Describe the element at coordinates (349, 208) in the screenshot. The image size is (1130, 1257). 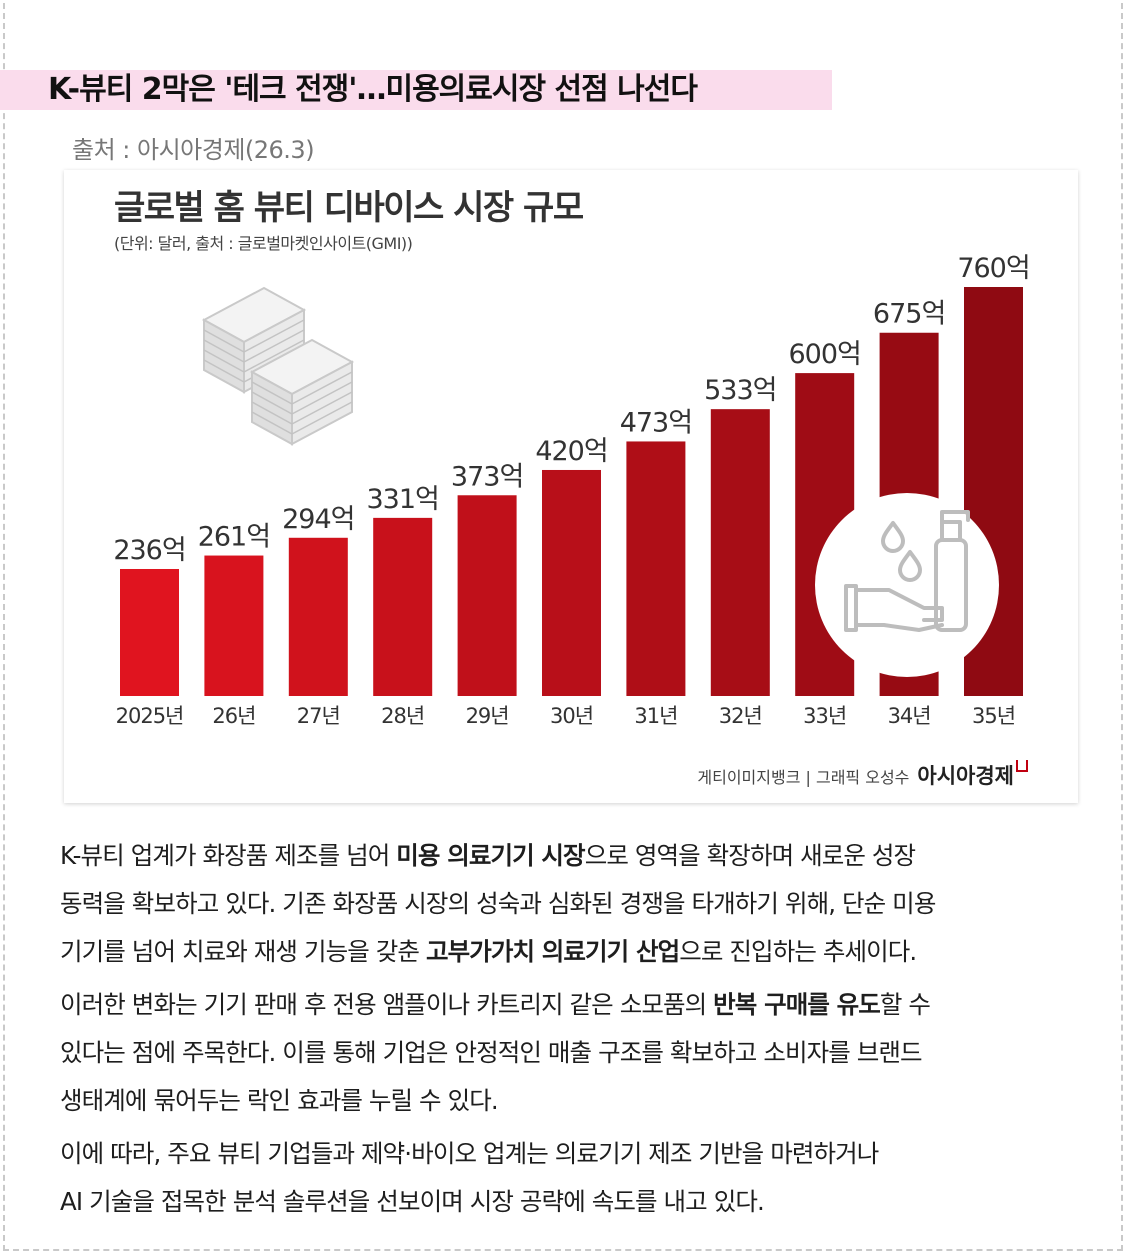
I see `chart-title: 글로벌 홈 뷰티 디바이스 시장 규모` at that location.